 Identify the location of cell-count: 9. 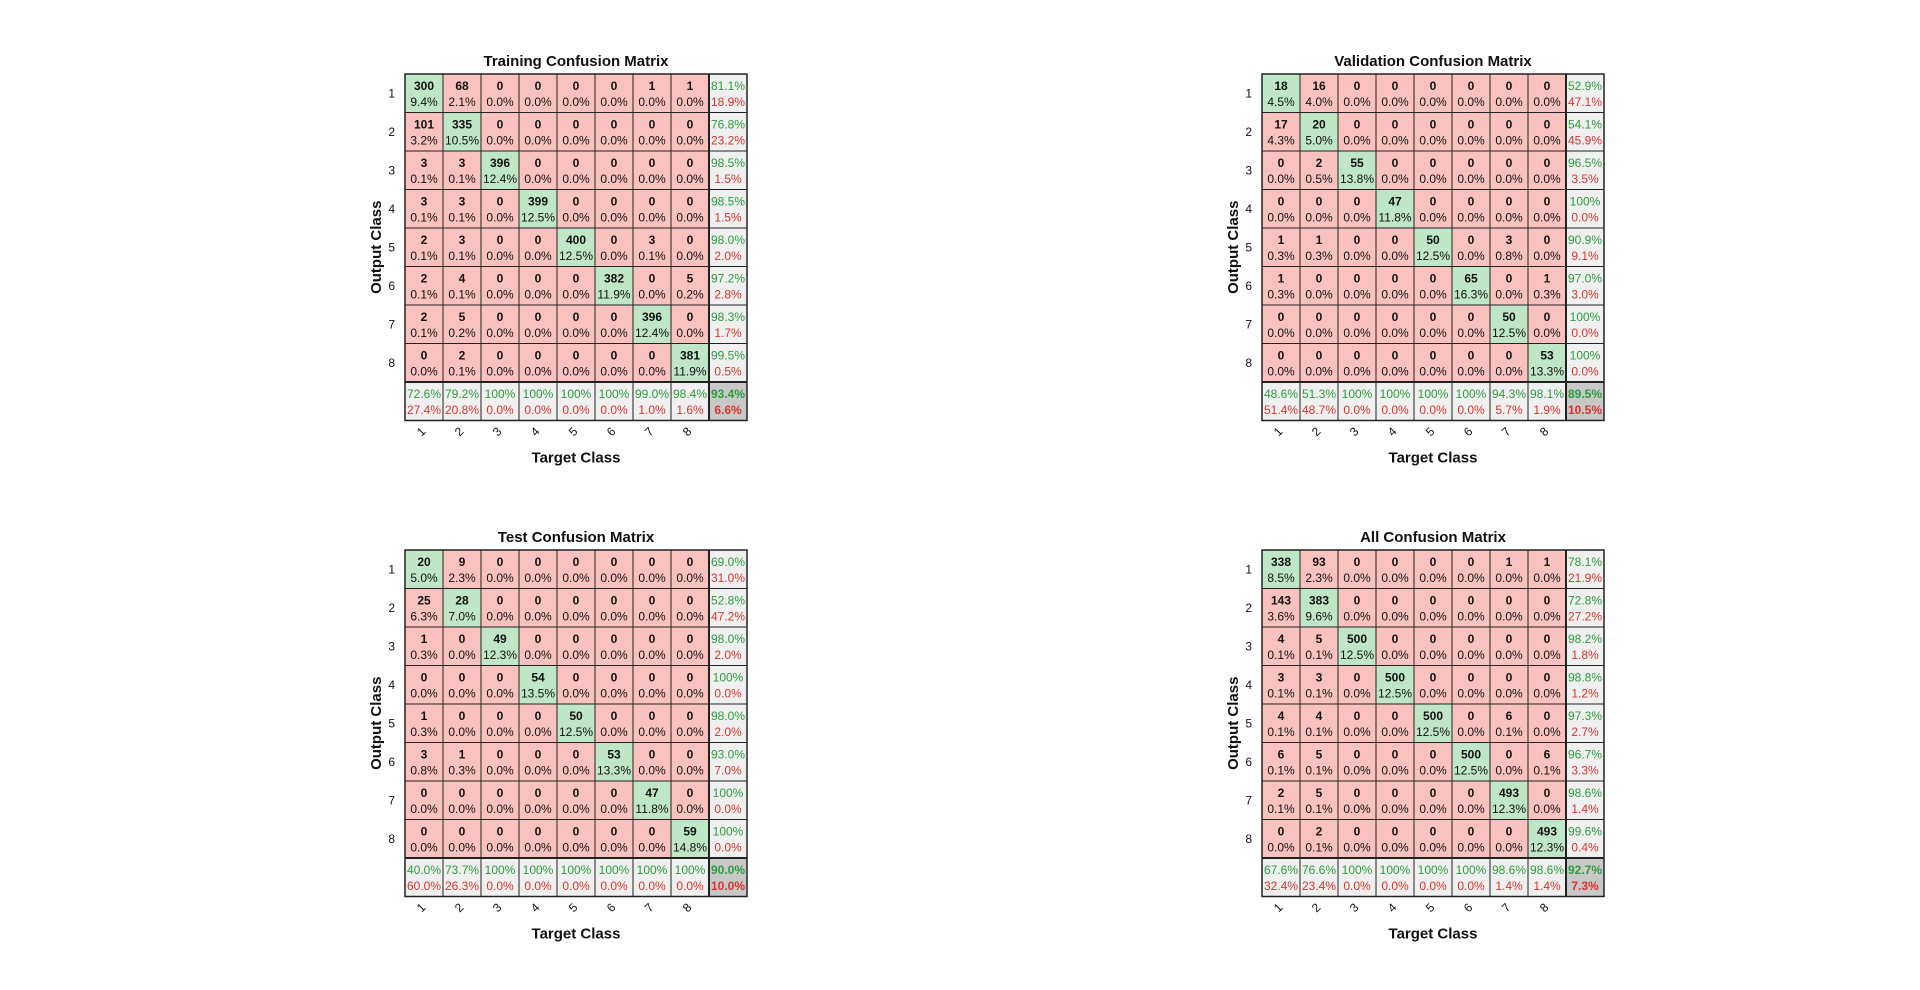
(462, 562).